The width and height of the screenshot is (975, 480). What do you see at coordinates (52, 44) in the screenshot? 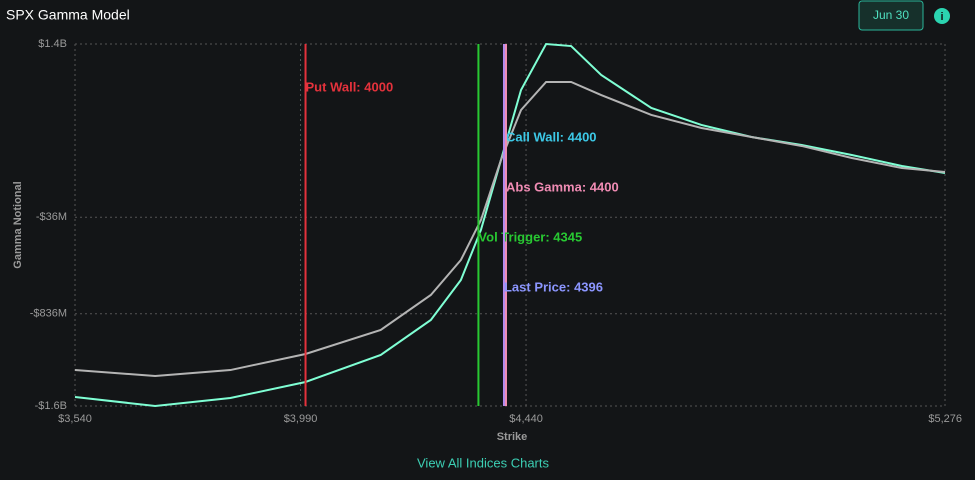
I see `y-tick-label: $1.4B` at bounding box center [52, 44].